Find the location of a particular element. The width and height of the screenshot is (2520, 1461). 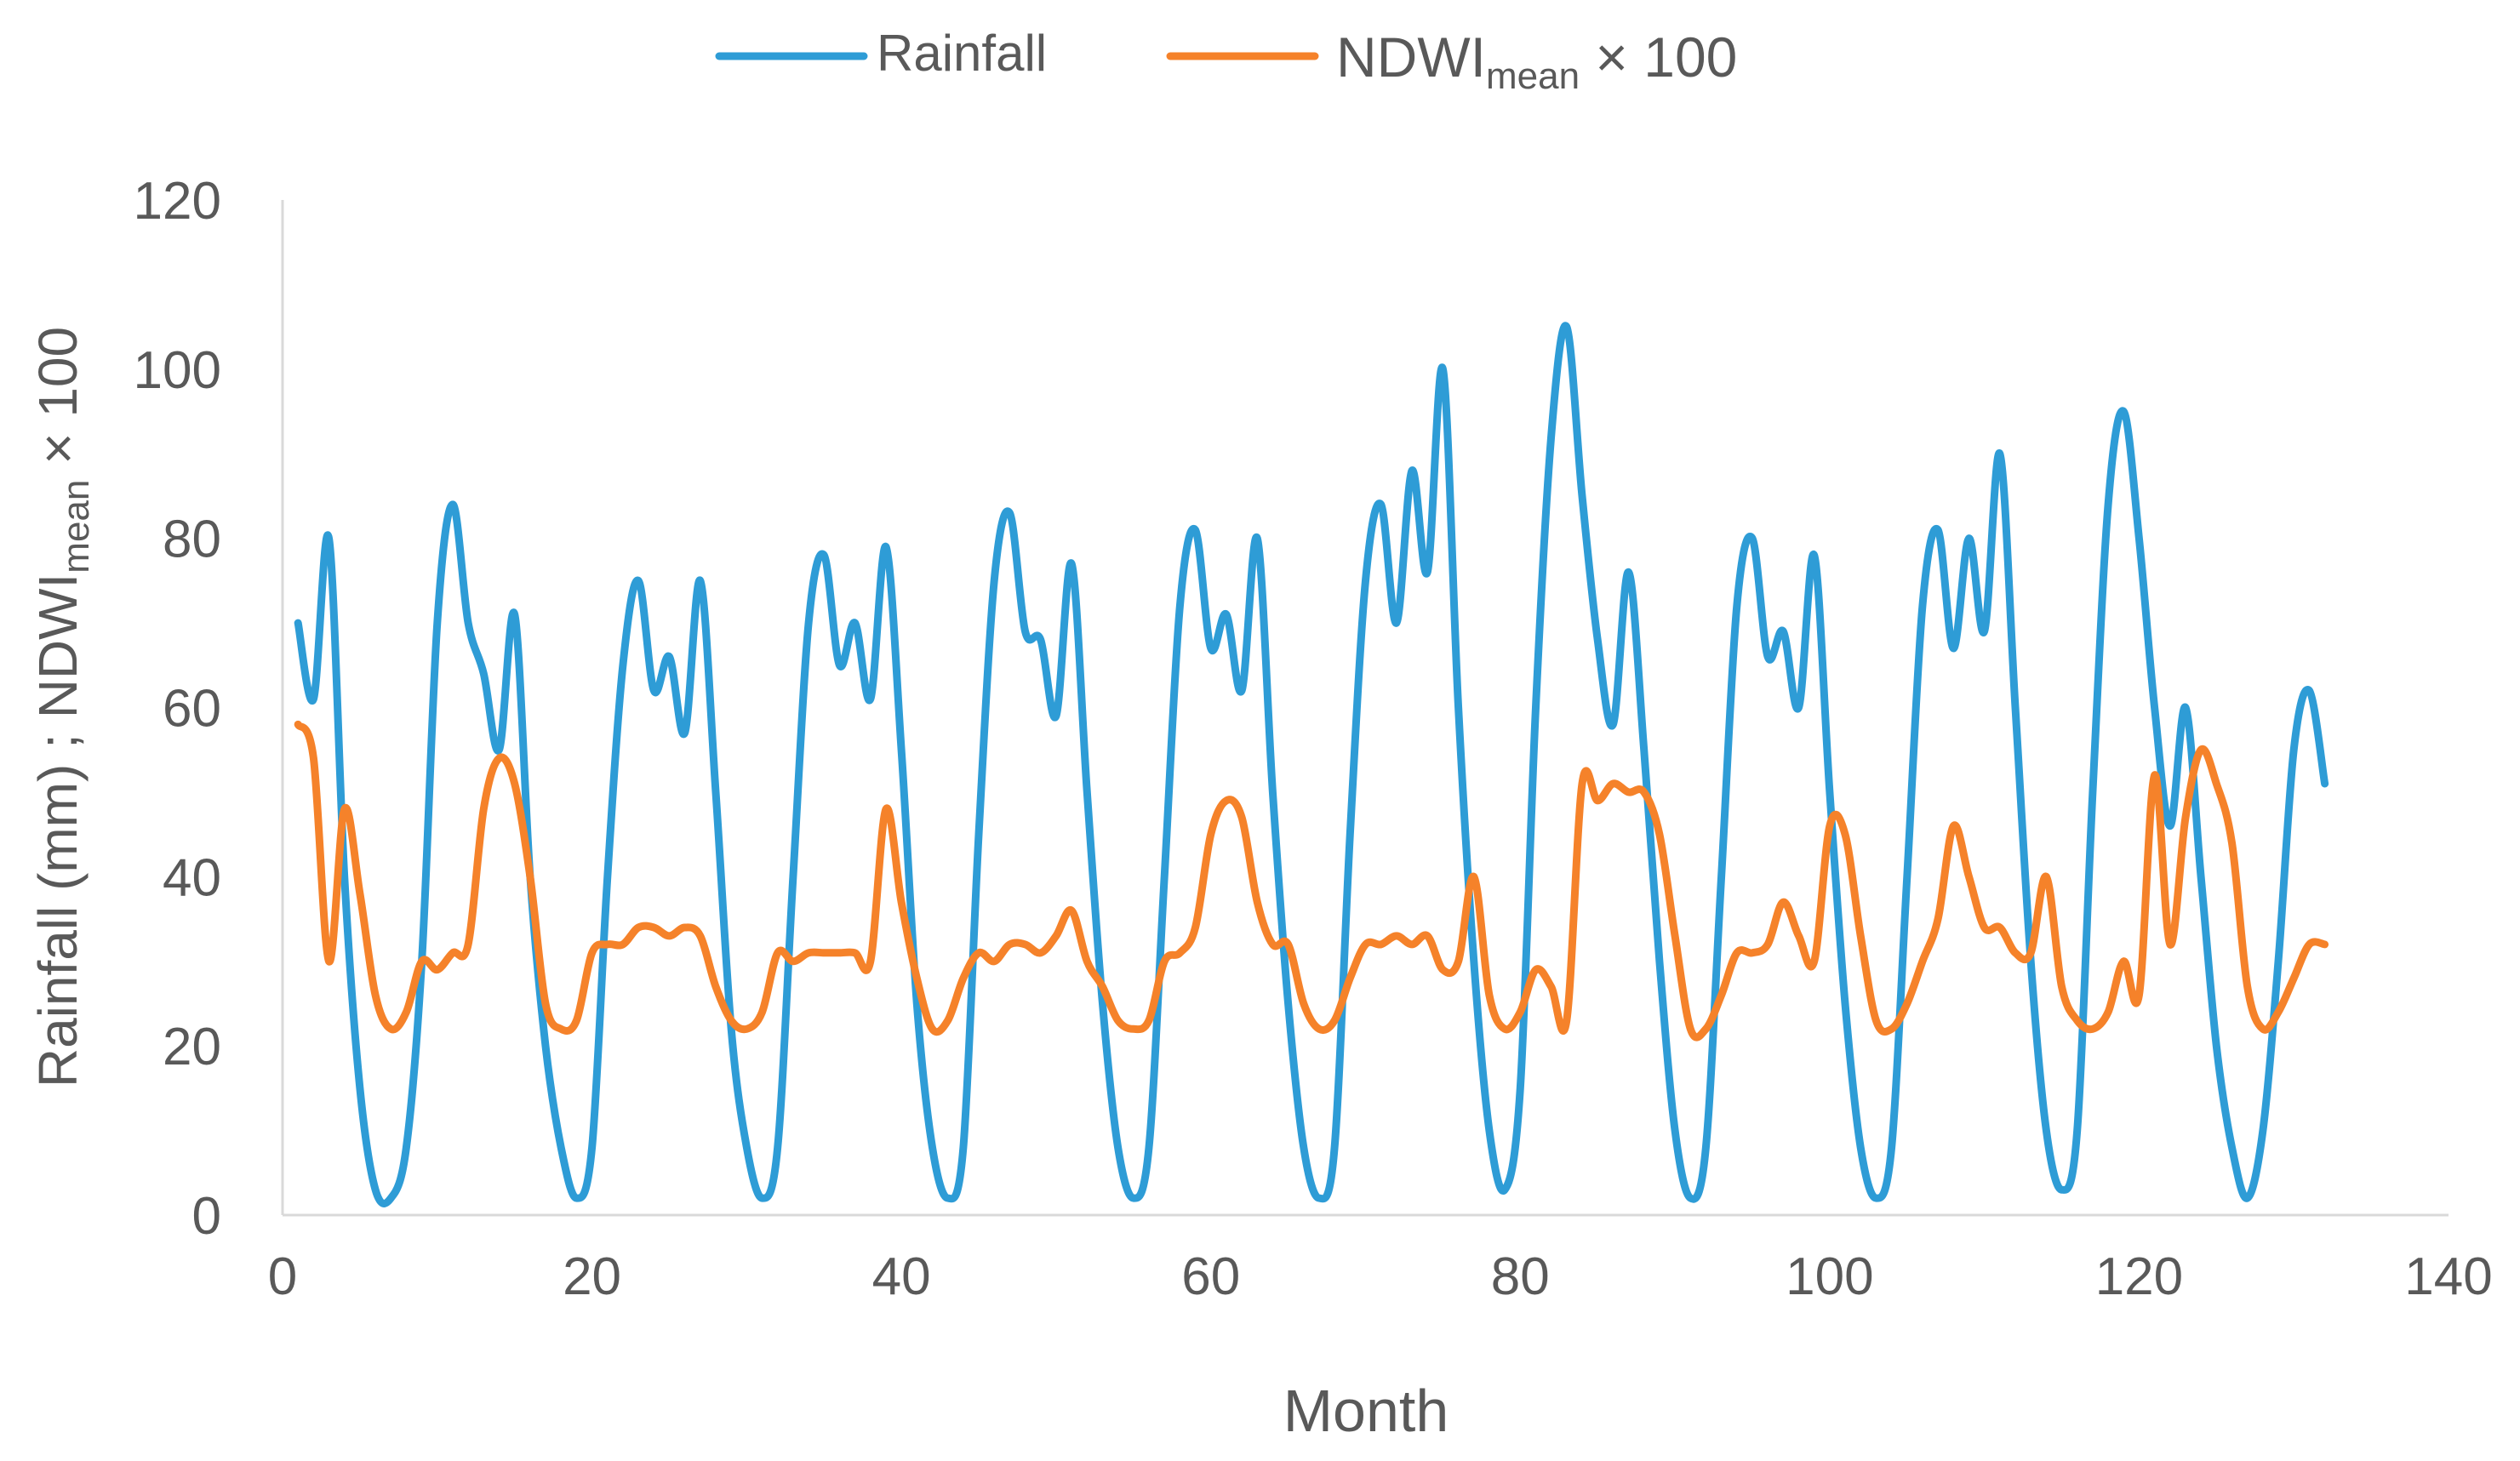

y-axis-title: Rainfall (mm) ; NDWImean × 100 is located at coordinates (62, 707).